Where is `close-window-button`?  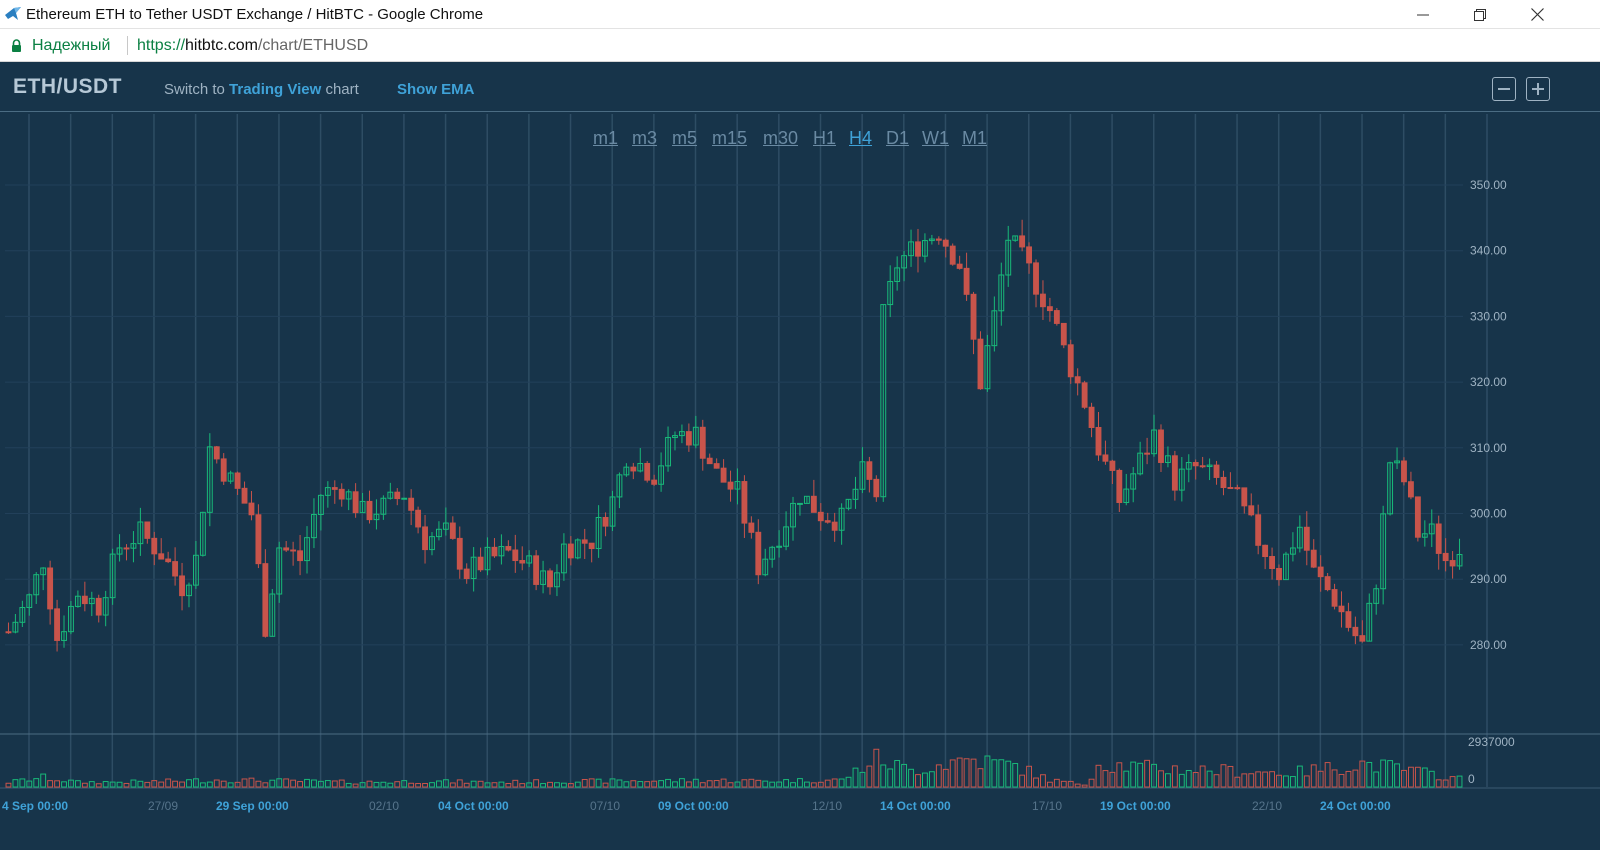
close-window-button is located at coordinates (1537, 14).